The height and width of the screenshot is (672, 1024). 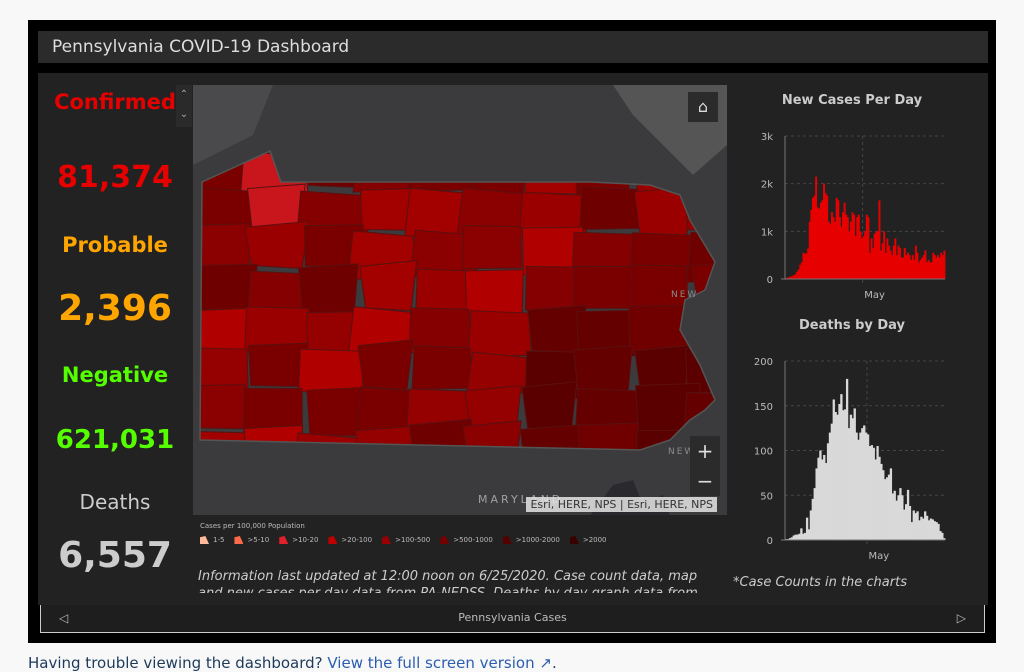 I want to click on stats-scrollbar: ⌃ ⌄, so click(x=184, y=106).